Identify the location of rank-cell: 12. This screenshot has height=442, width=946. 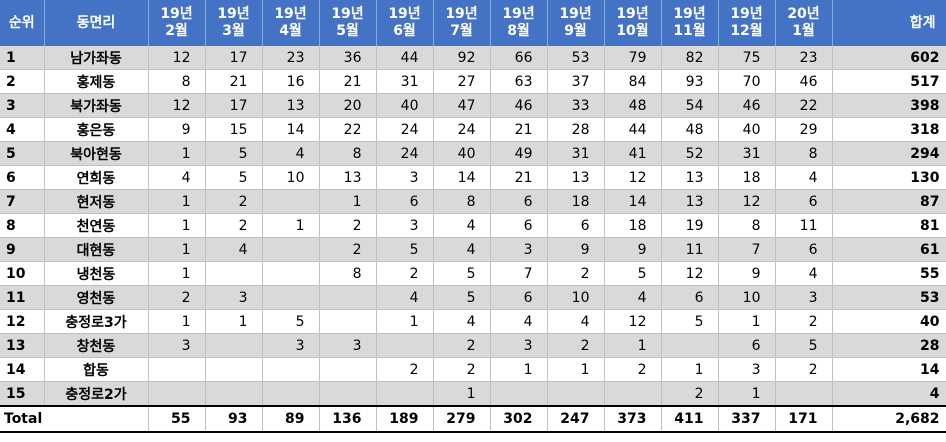
(22, 321).